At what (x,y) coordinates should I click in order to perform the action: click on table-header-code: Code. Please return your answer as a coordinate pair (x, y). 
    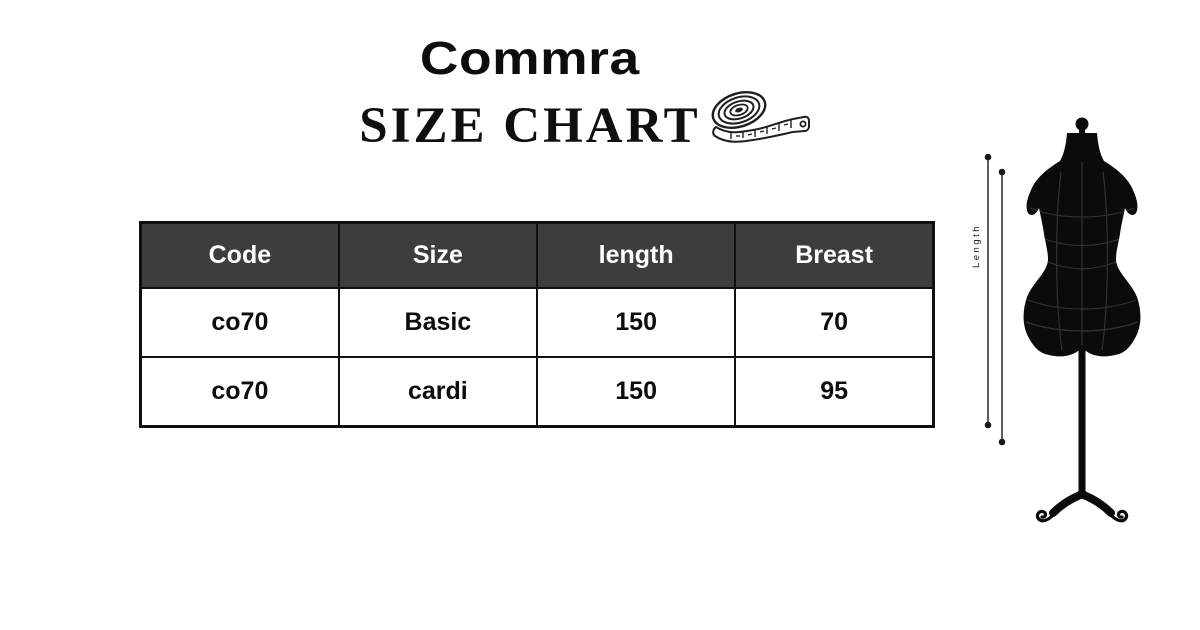
    Looking at the image, I should click on (239, 255).